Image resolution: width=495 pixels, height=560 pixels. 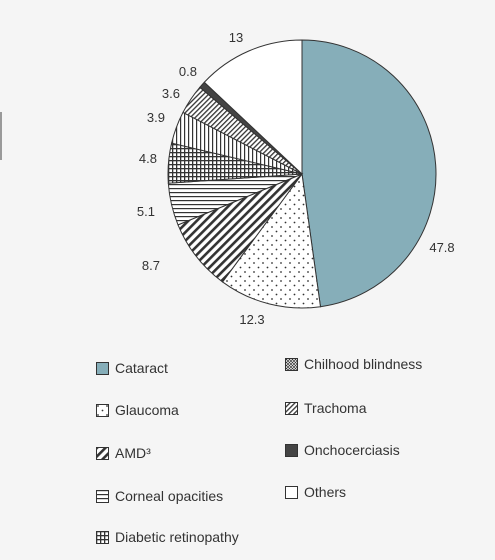 What do you see at coordinates (102, 410) in the screenshot?
I see `legend-swatch-glaucoma` at bounding box center [102, 410].